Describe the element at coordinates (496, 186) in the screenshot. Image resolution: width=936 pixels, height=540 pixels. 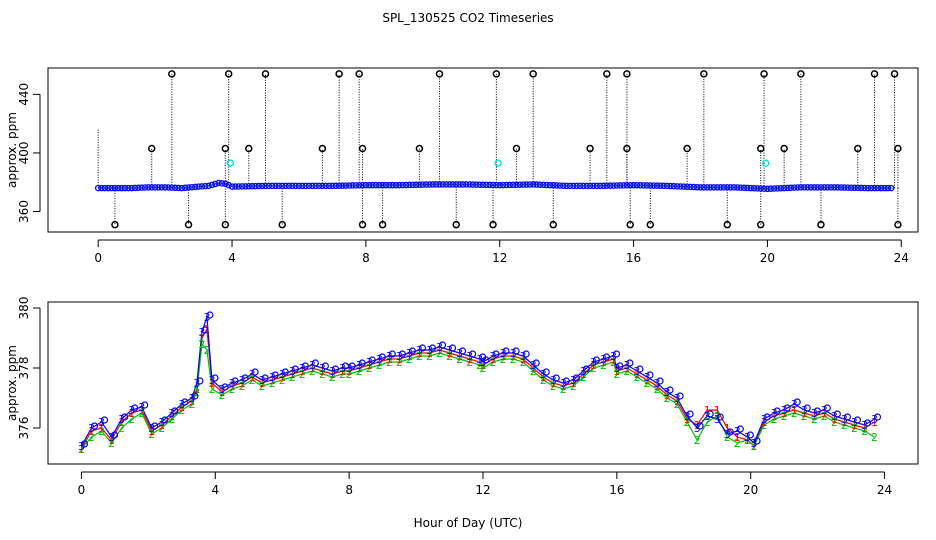
I see `baseline-line` at that location.